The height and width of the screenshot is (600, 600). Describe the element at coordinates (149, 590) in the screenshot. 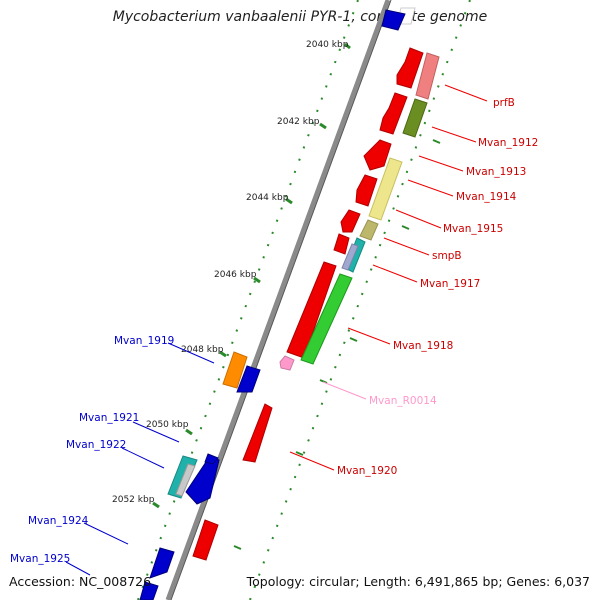

I see `gene-arrow-Mvan_1925` at that location.